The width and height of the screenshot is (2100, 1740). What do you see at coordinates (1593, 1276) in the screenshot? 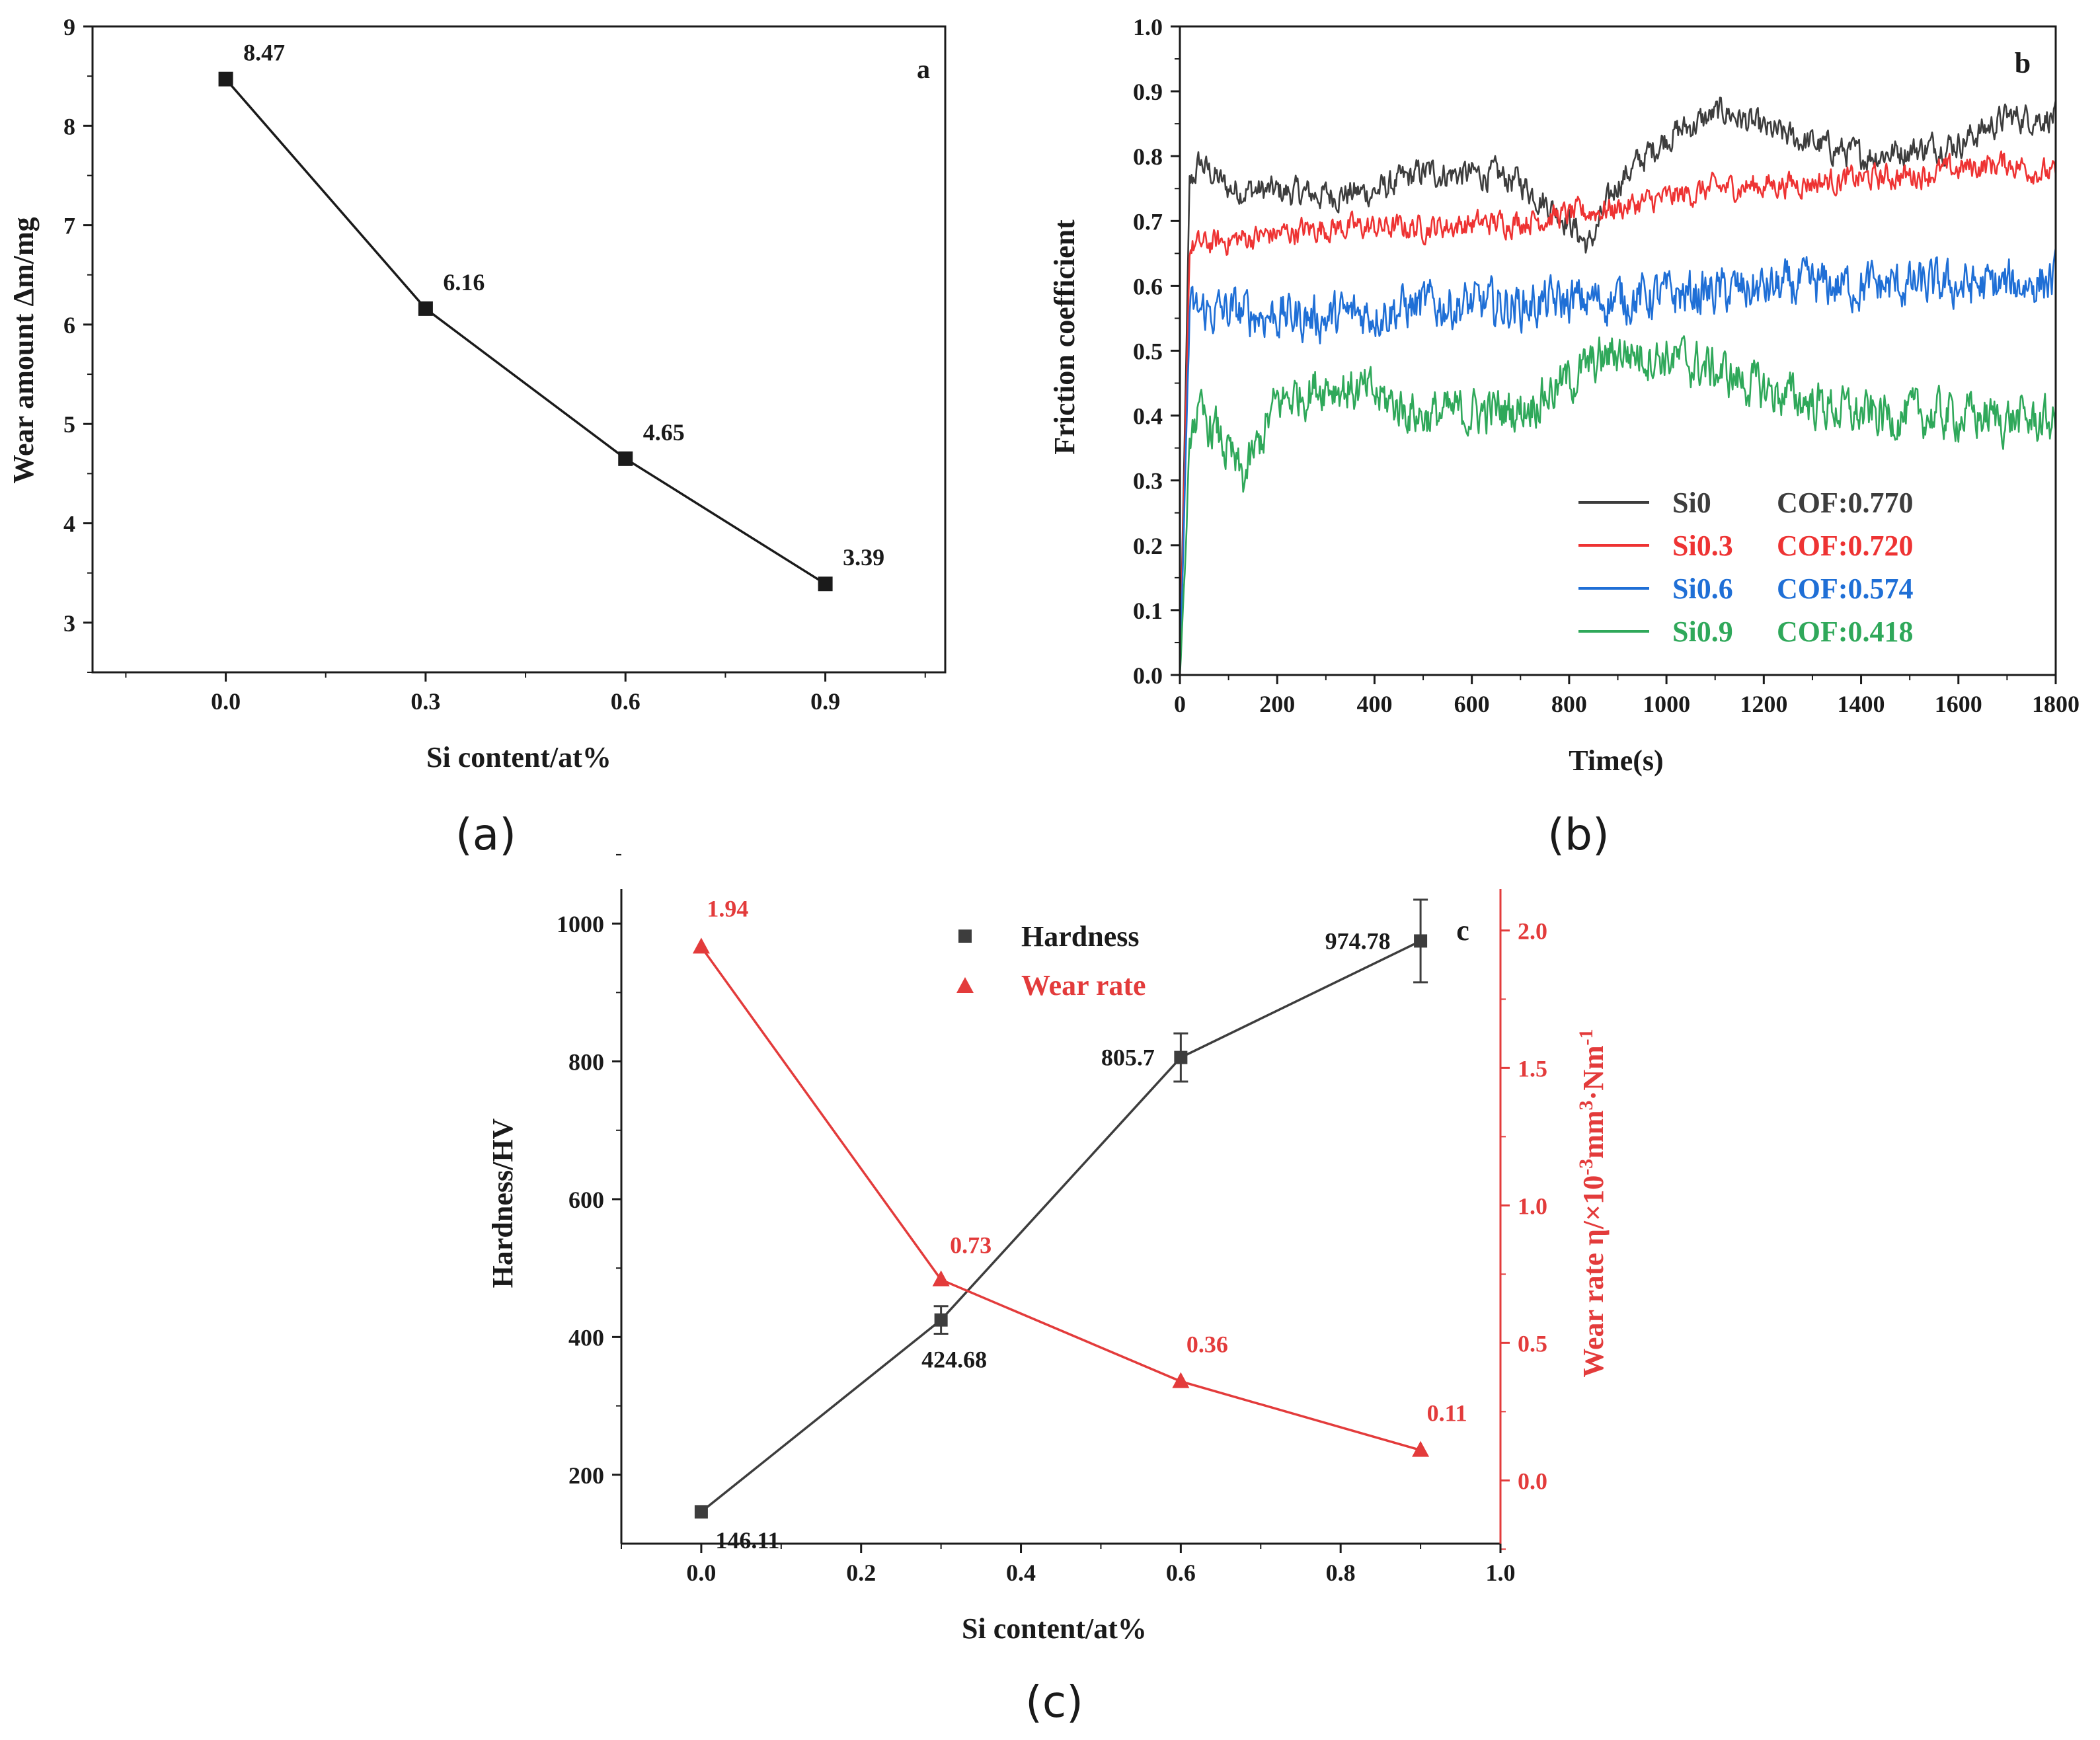
I see `chart-c-right-y-label-main: Wear rate η/×10` at bounding box center [1593, 1276].